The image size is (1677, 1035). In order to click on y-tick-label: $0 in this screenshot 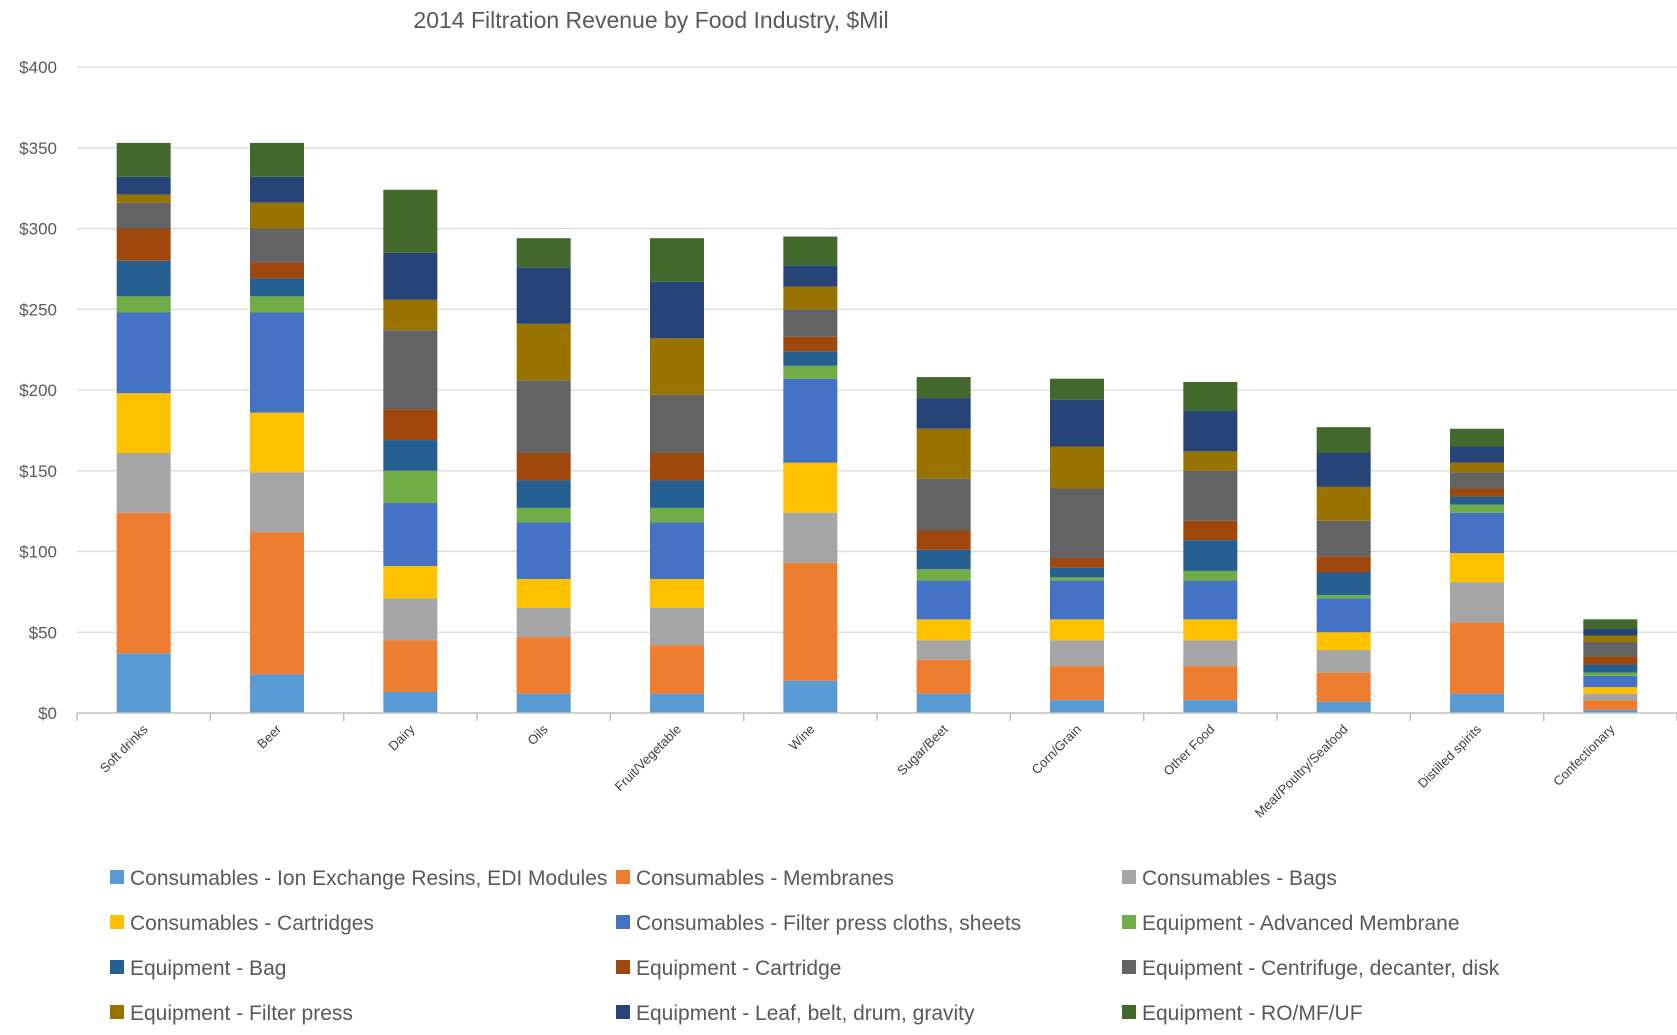, I will do `click(47, 713)`.